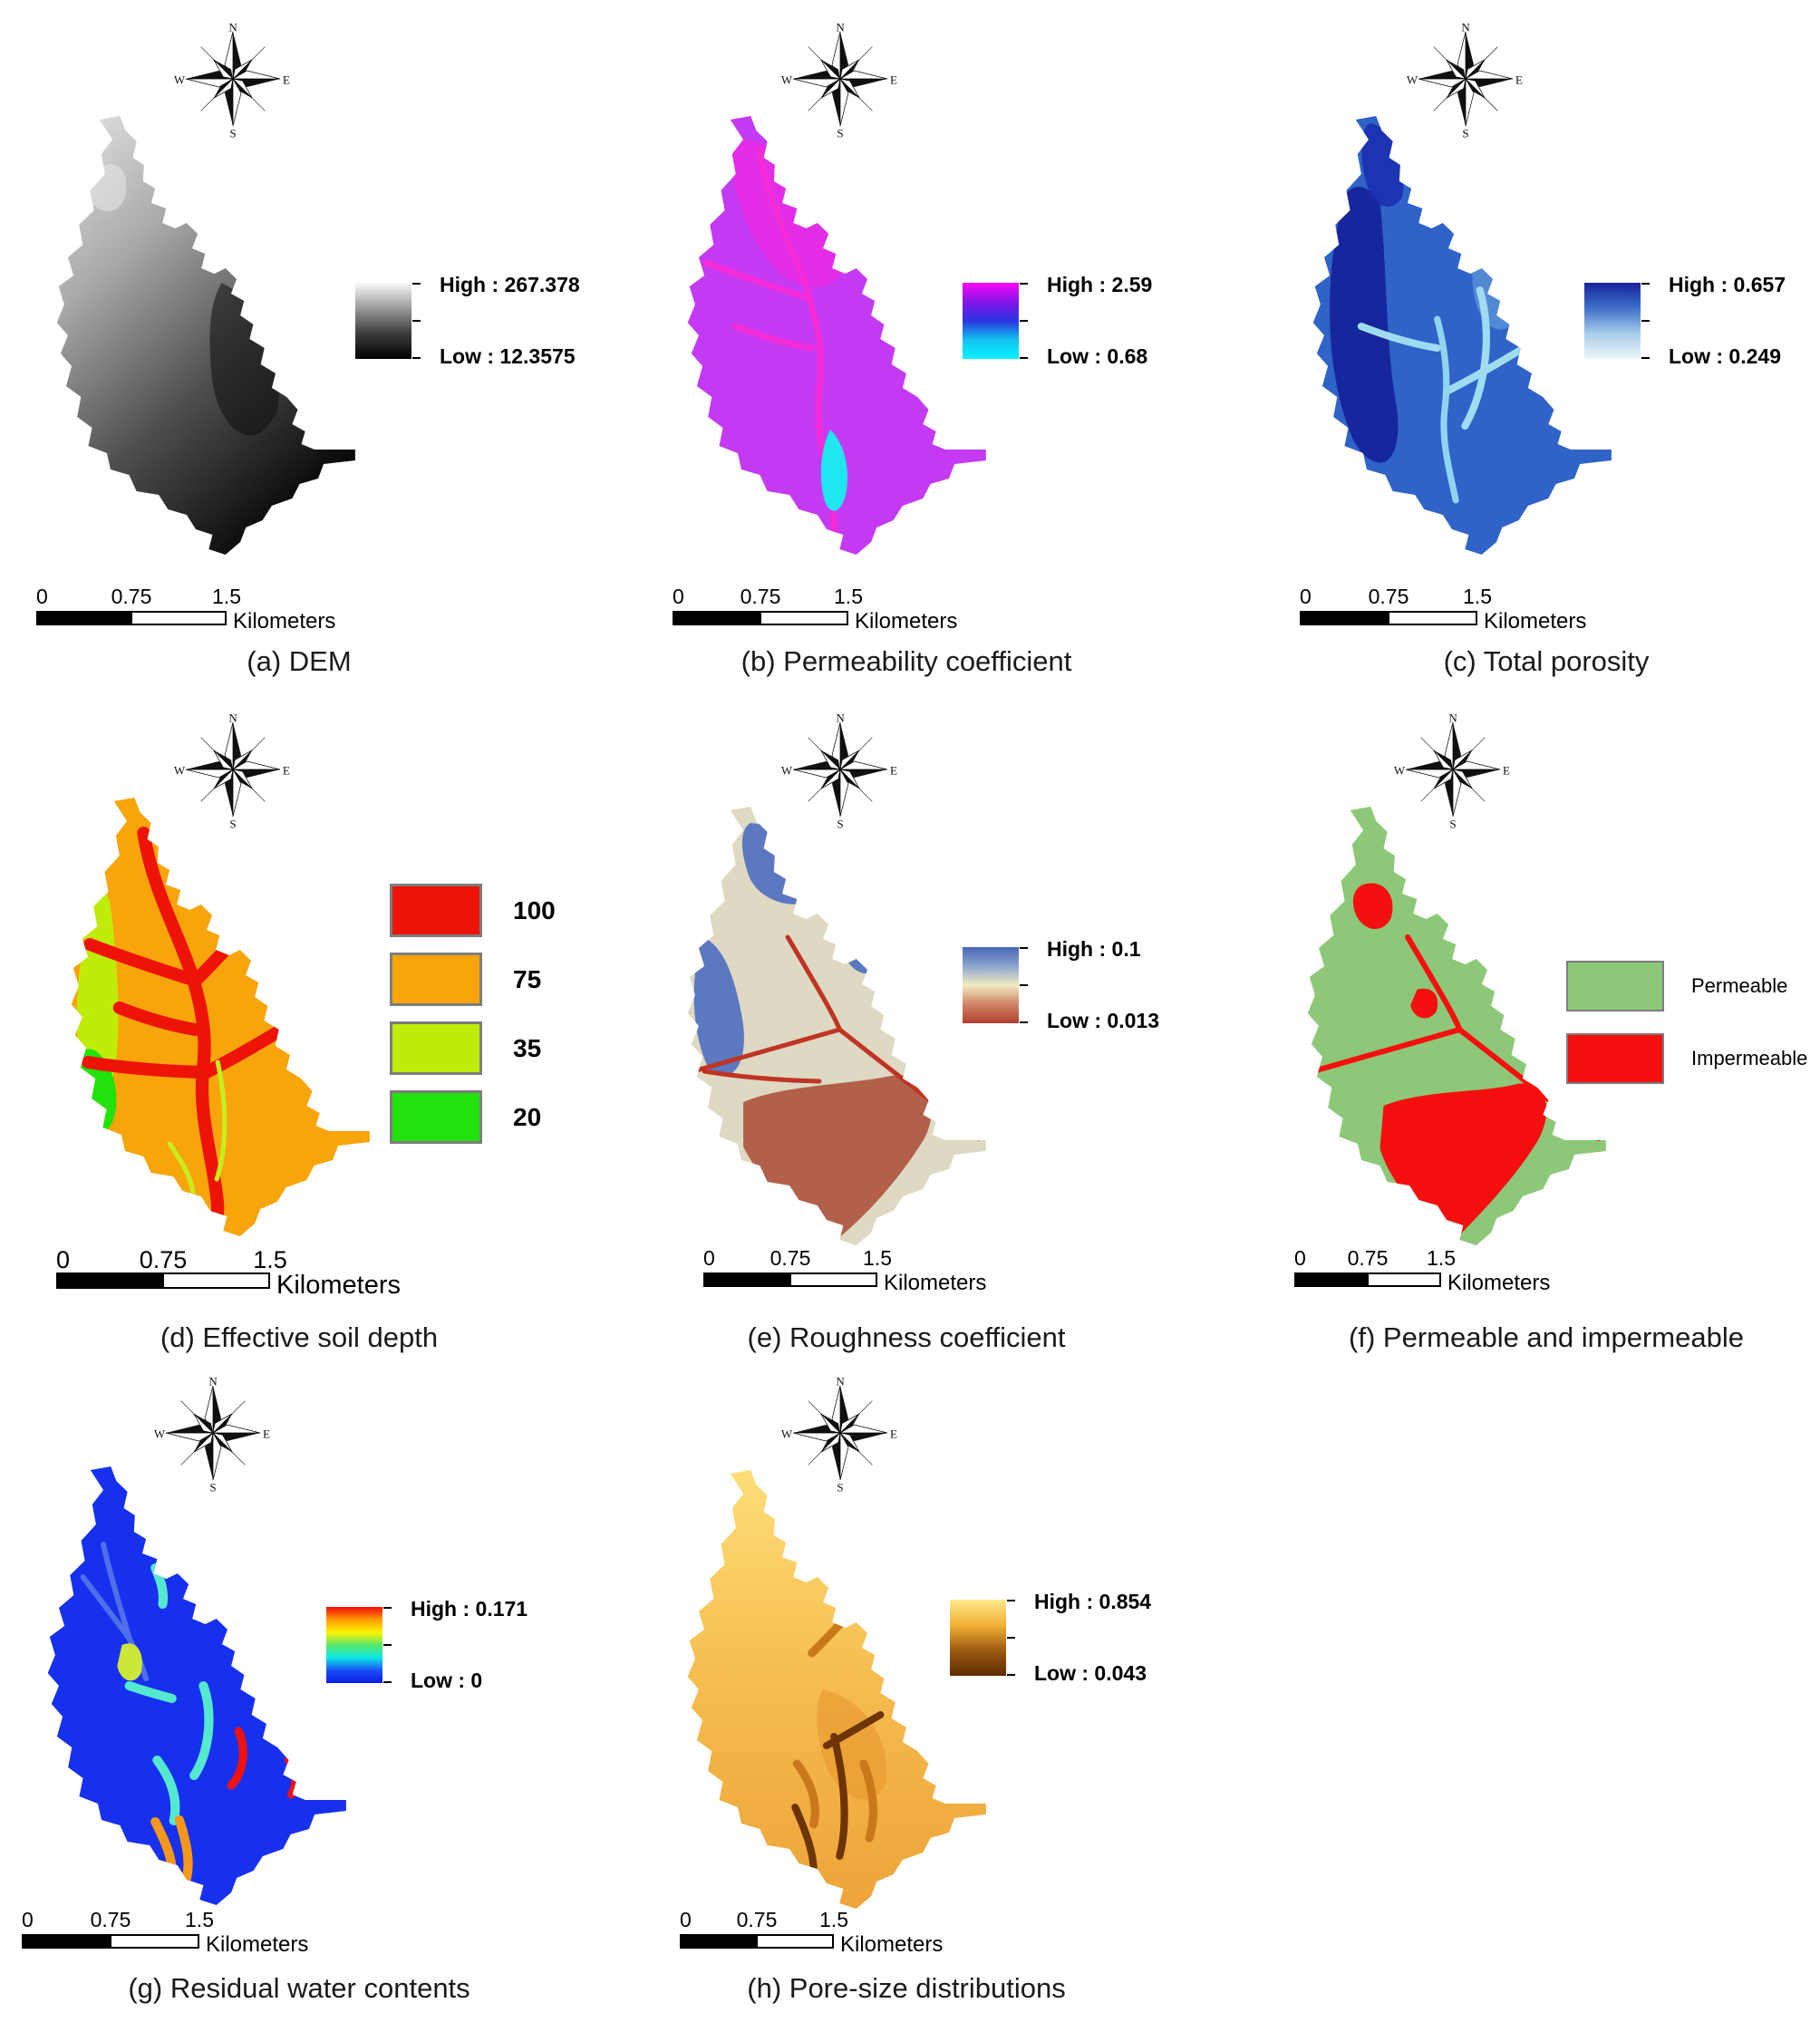 This screenshot has width=1820, height=2032. I want to click on legend-item-label: Impermeable, so click(1750, 1058).